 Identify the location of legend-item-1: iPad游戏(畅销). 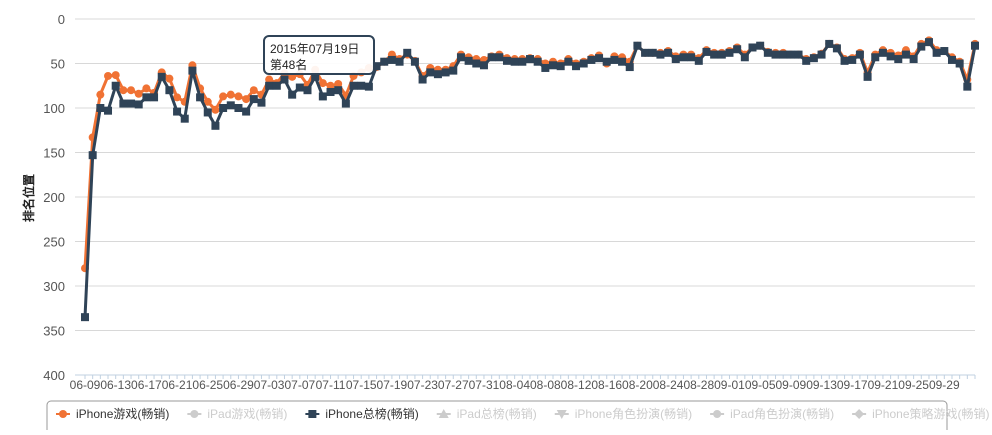
(237, 414).